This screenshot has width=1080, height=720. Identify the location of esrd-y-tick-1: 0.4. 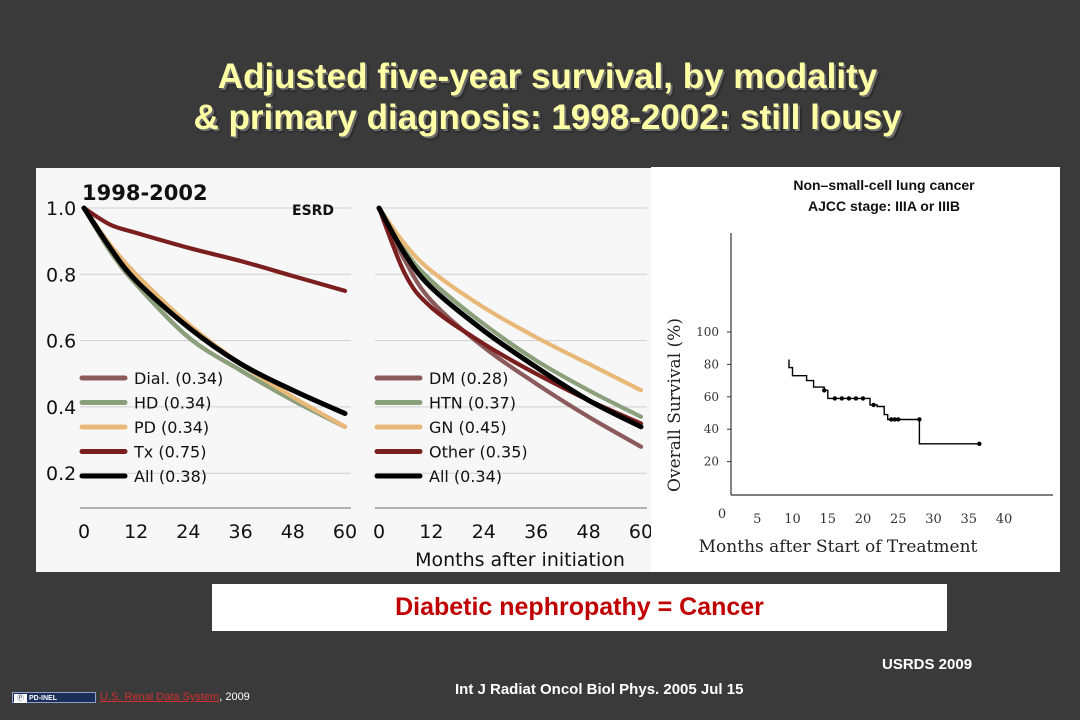
(61, 408).